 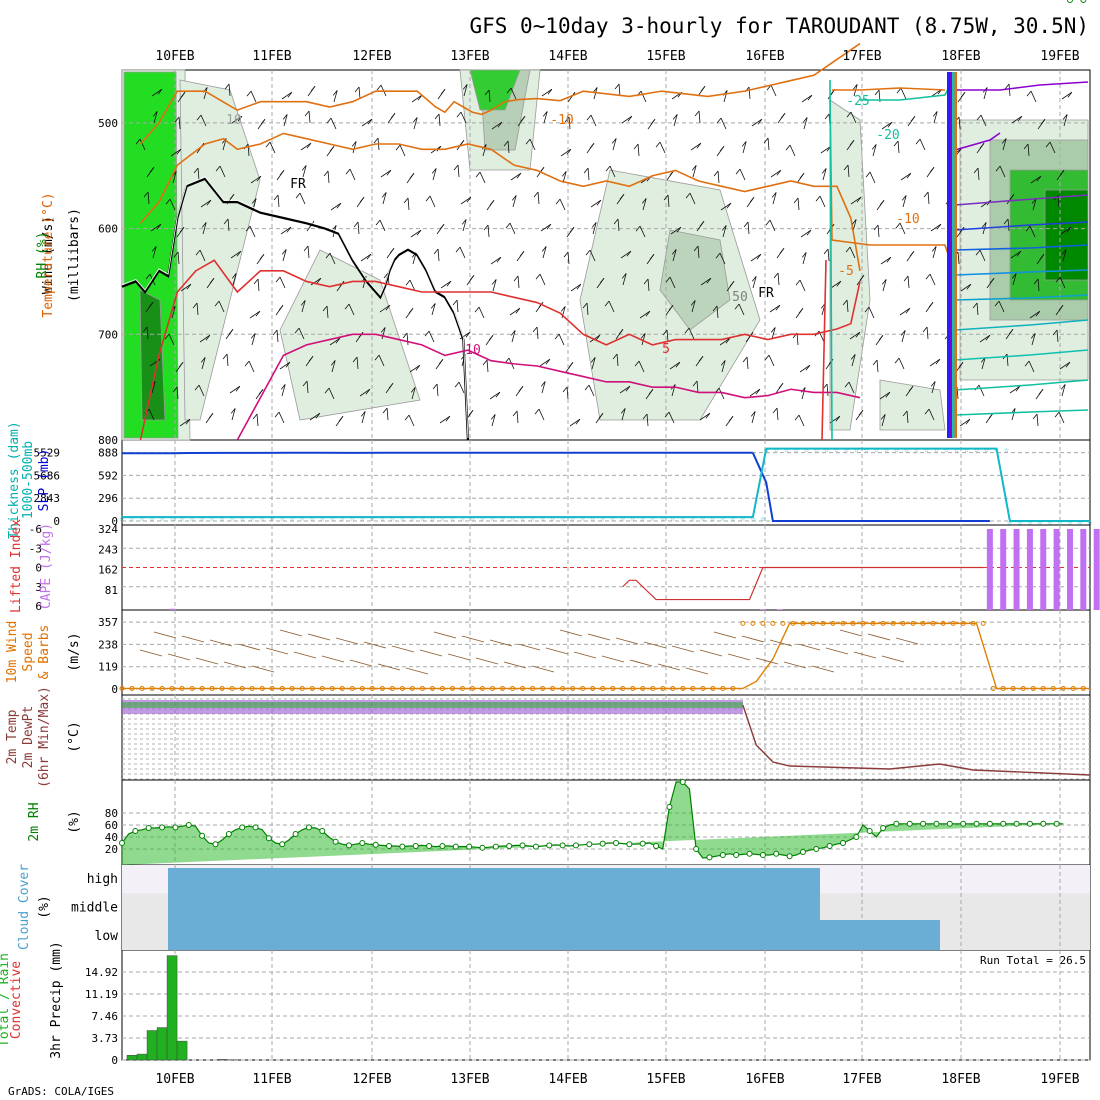 I want to click on panel-axis-label: Cloud Cover, so click(x=24, y=907).